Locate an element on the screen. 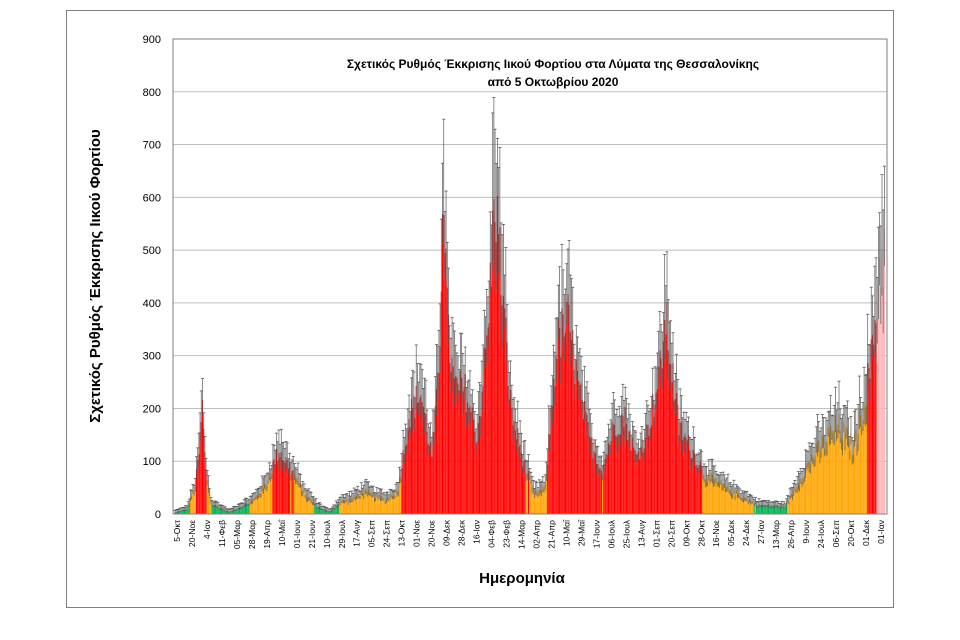 This screenshot has width=960, height=640. x-tick-label: 17-Αυγ is located at coordinates (357, 533).